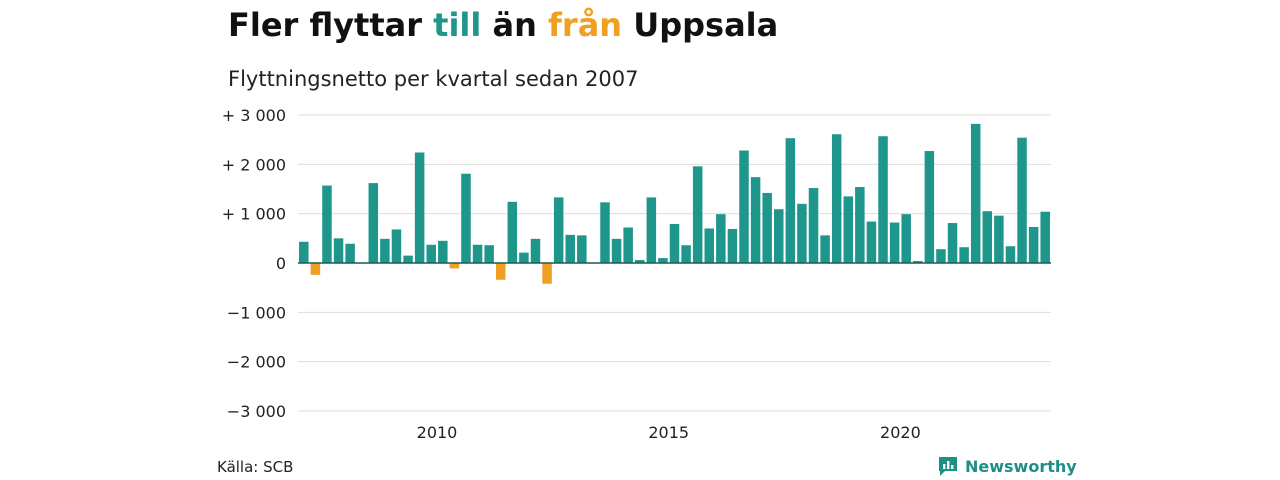  I want to click on y-tick-label: + 3 000, so click(254, 115).